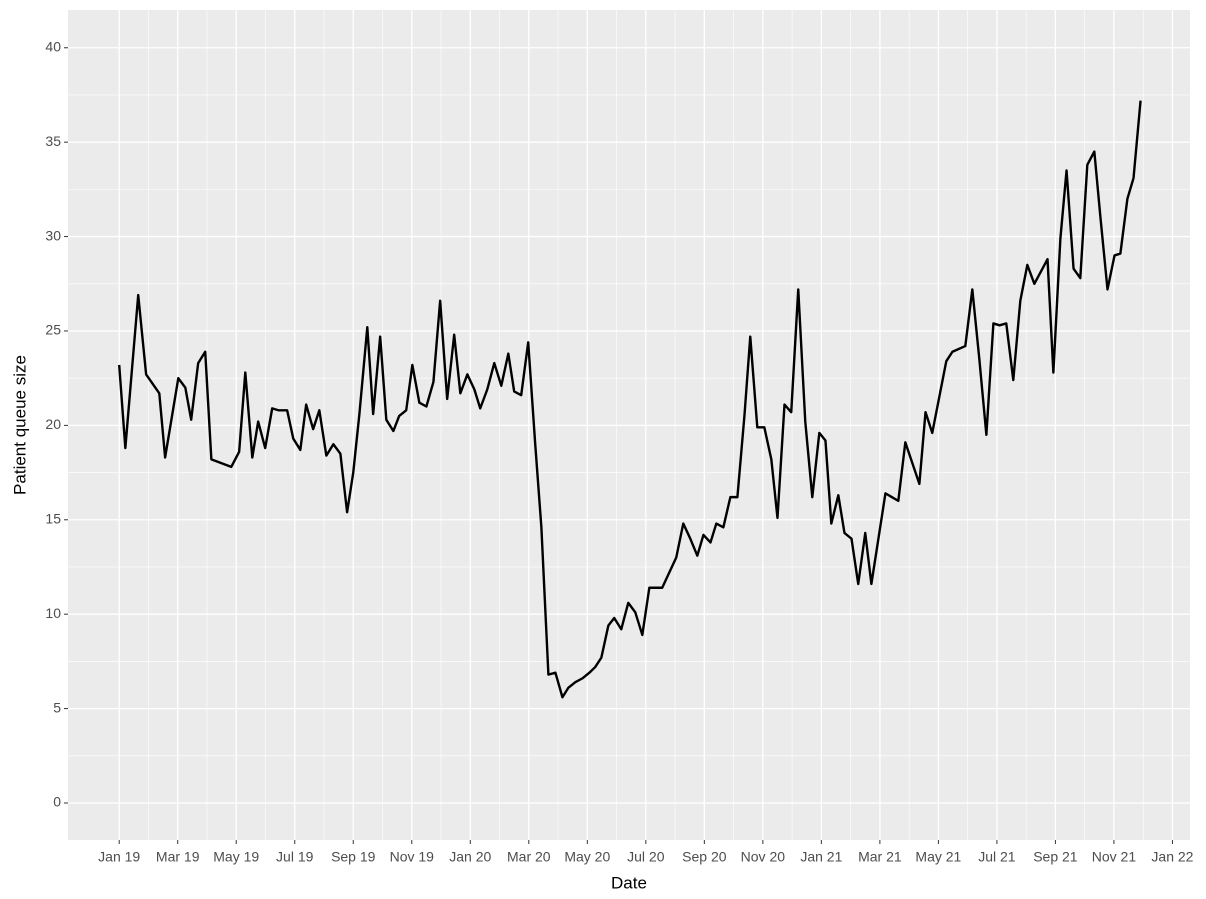  What do you see at coordinates (53, 141) in the screenshot?
I see `y-tick-label: 35` at bounding box center [53, 141].